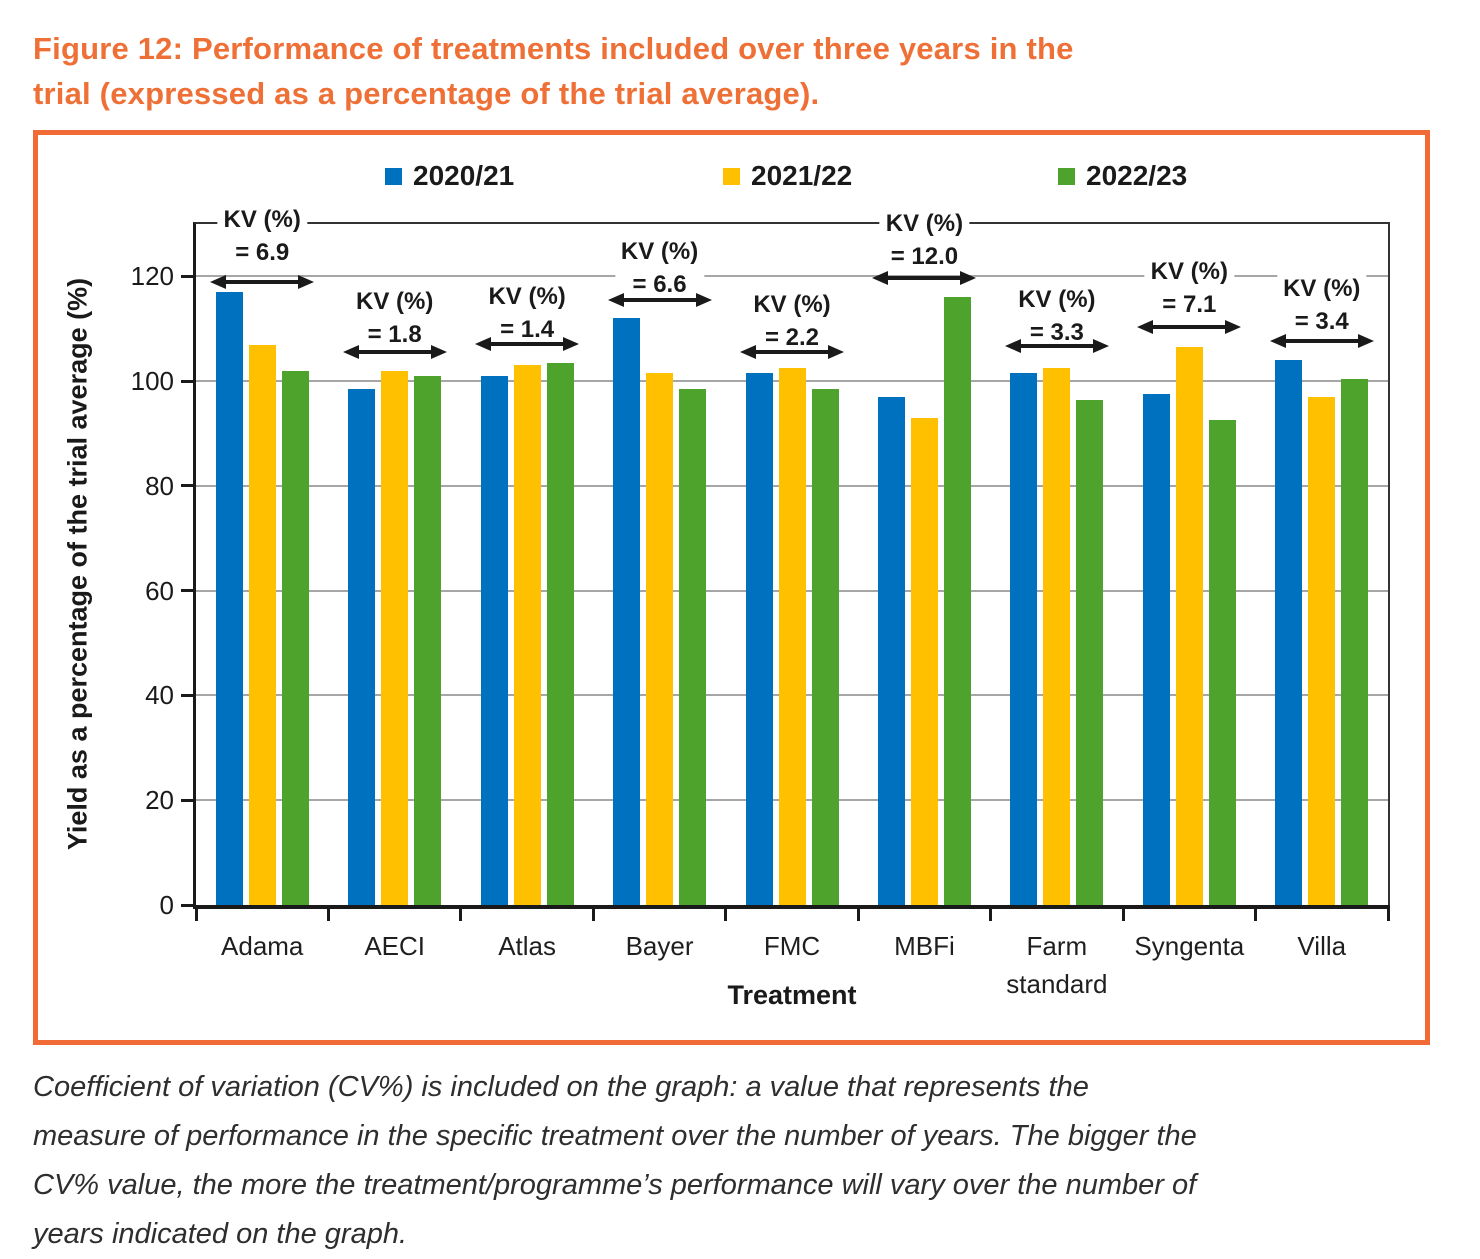 The width and height of the screenshot is (1480, 1259). I want to click on kv-label-Villa: KV (%) = 3.4, so click(1322, 305).